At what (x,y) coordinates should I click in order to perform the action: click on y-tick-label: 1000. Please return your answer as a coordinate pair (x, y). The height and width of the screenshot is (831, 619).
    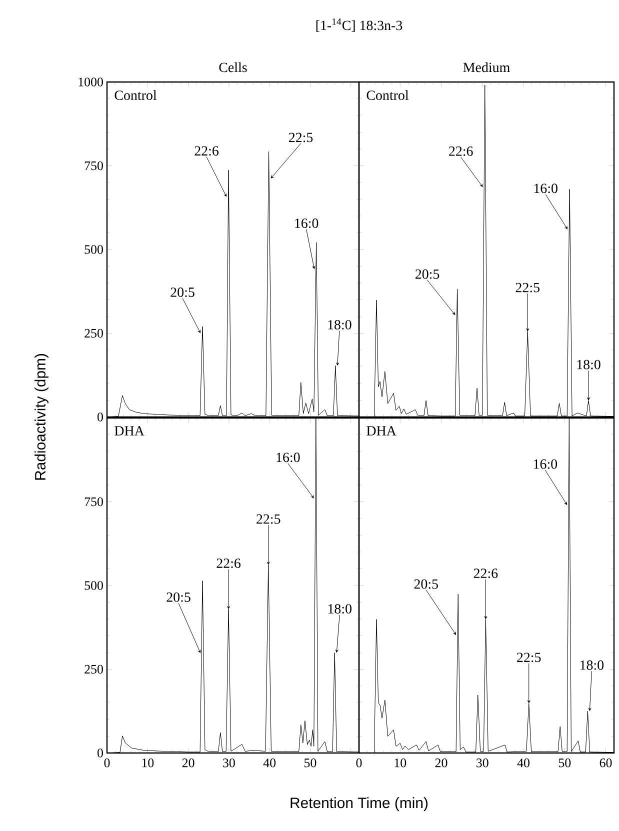
    Looking at the image, I should click on (90, 82).